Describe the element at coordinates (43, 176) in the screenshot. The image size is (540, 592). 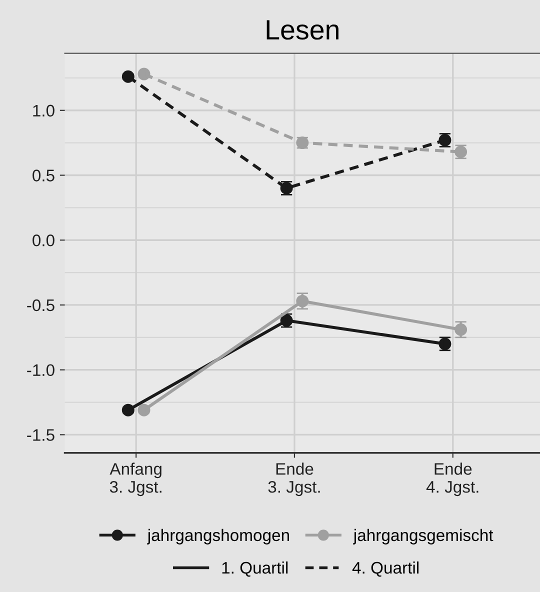
I see `y-tick-label: 0.5` at that location.